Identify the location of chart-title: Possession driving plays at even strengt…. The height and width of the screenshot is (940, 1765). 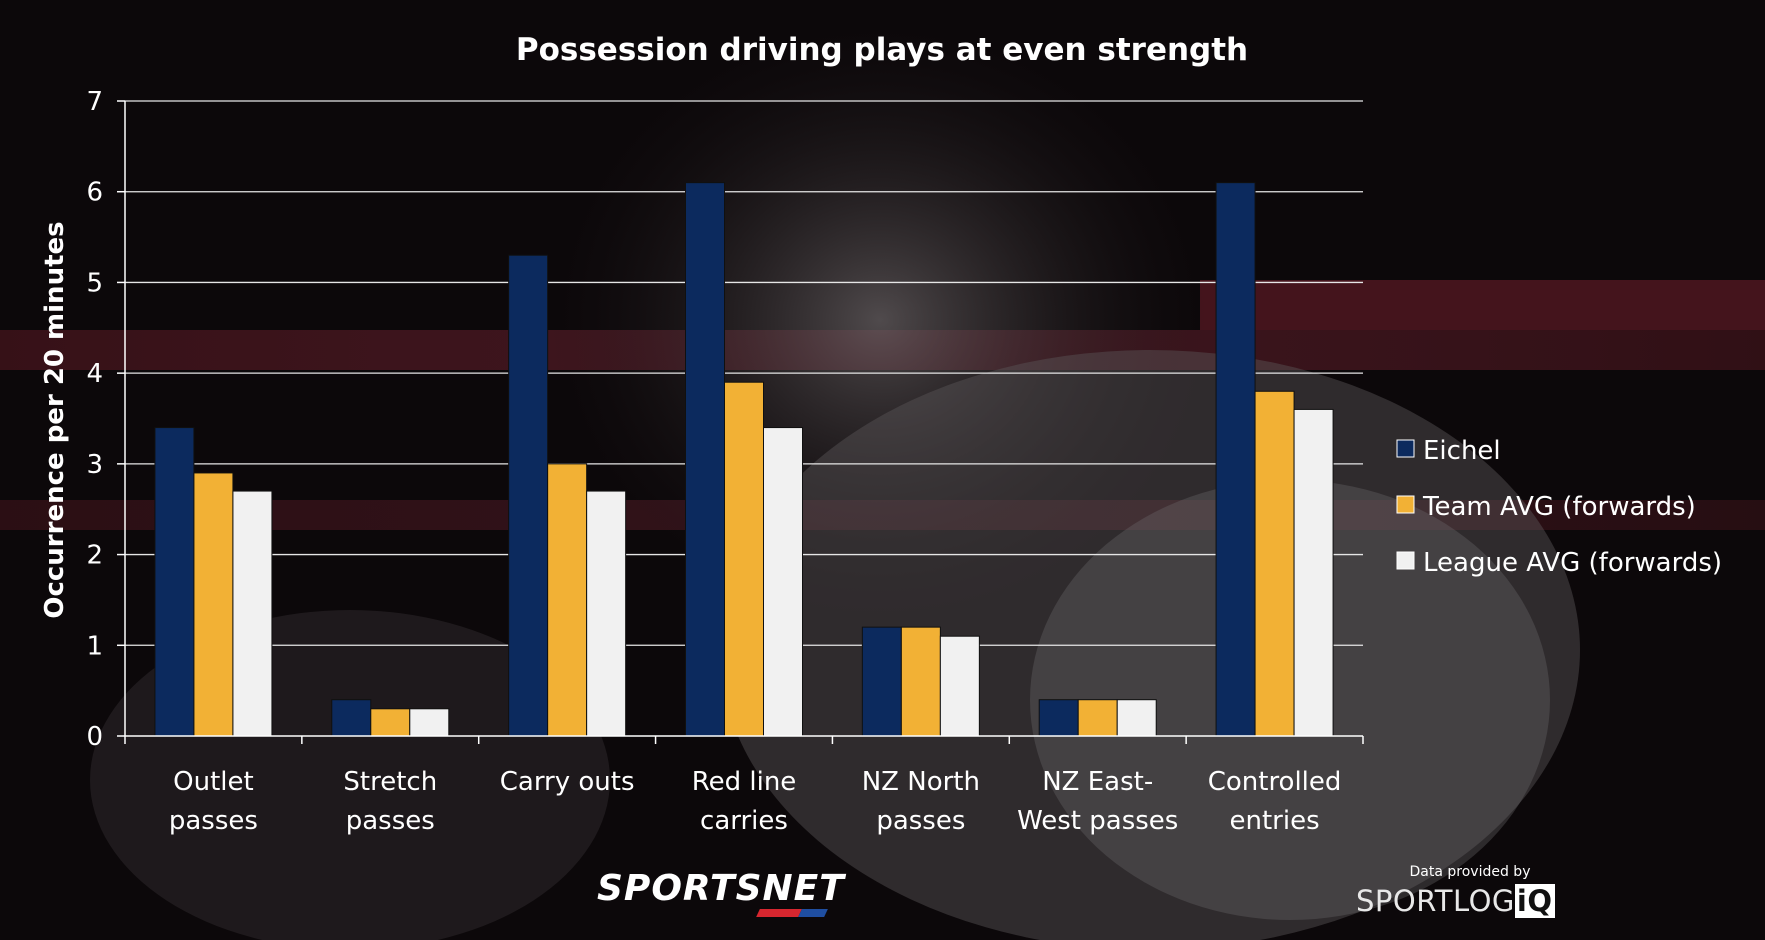
(882, 50).